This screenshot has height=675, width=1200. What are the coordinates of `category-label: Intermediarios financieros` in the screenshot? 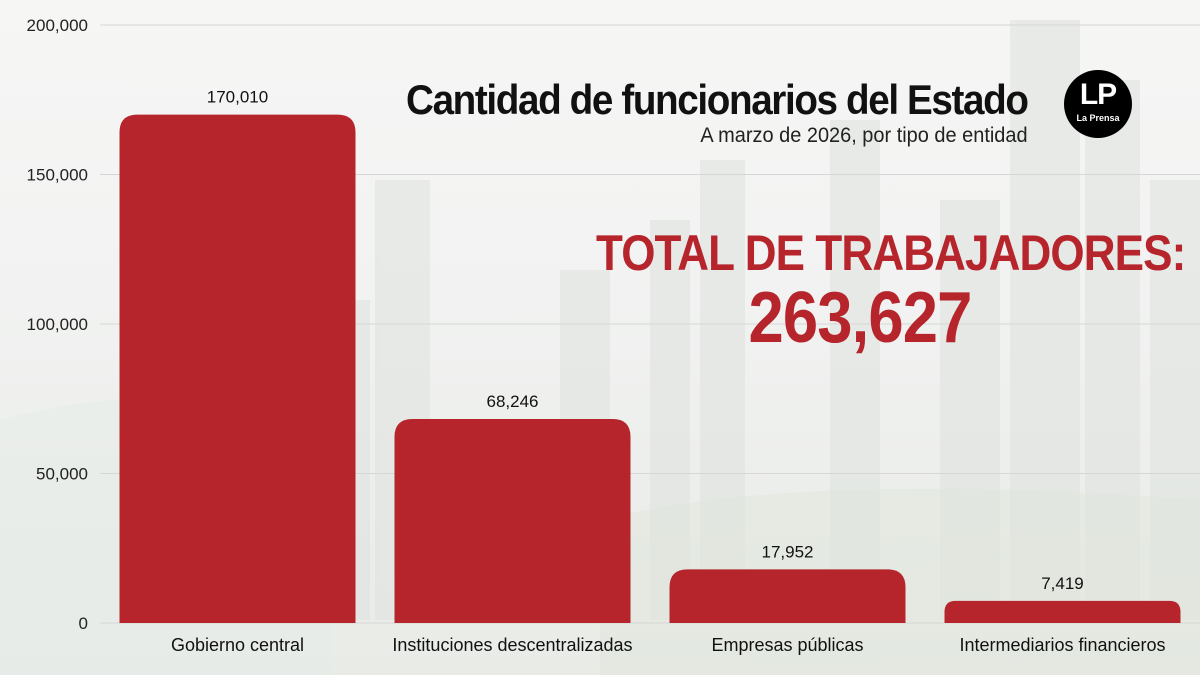 It's located at (1062, 645).